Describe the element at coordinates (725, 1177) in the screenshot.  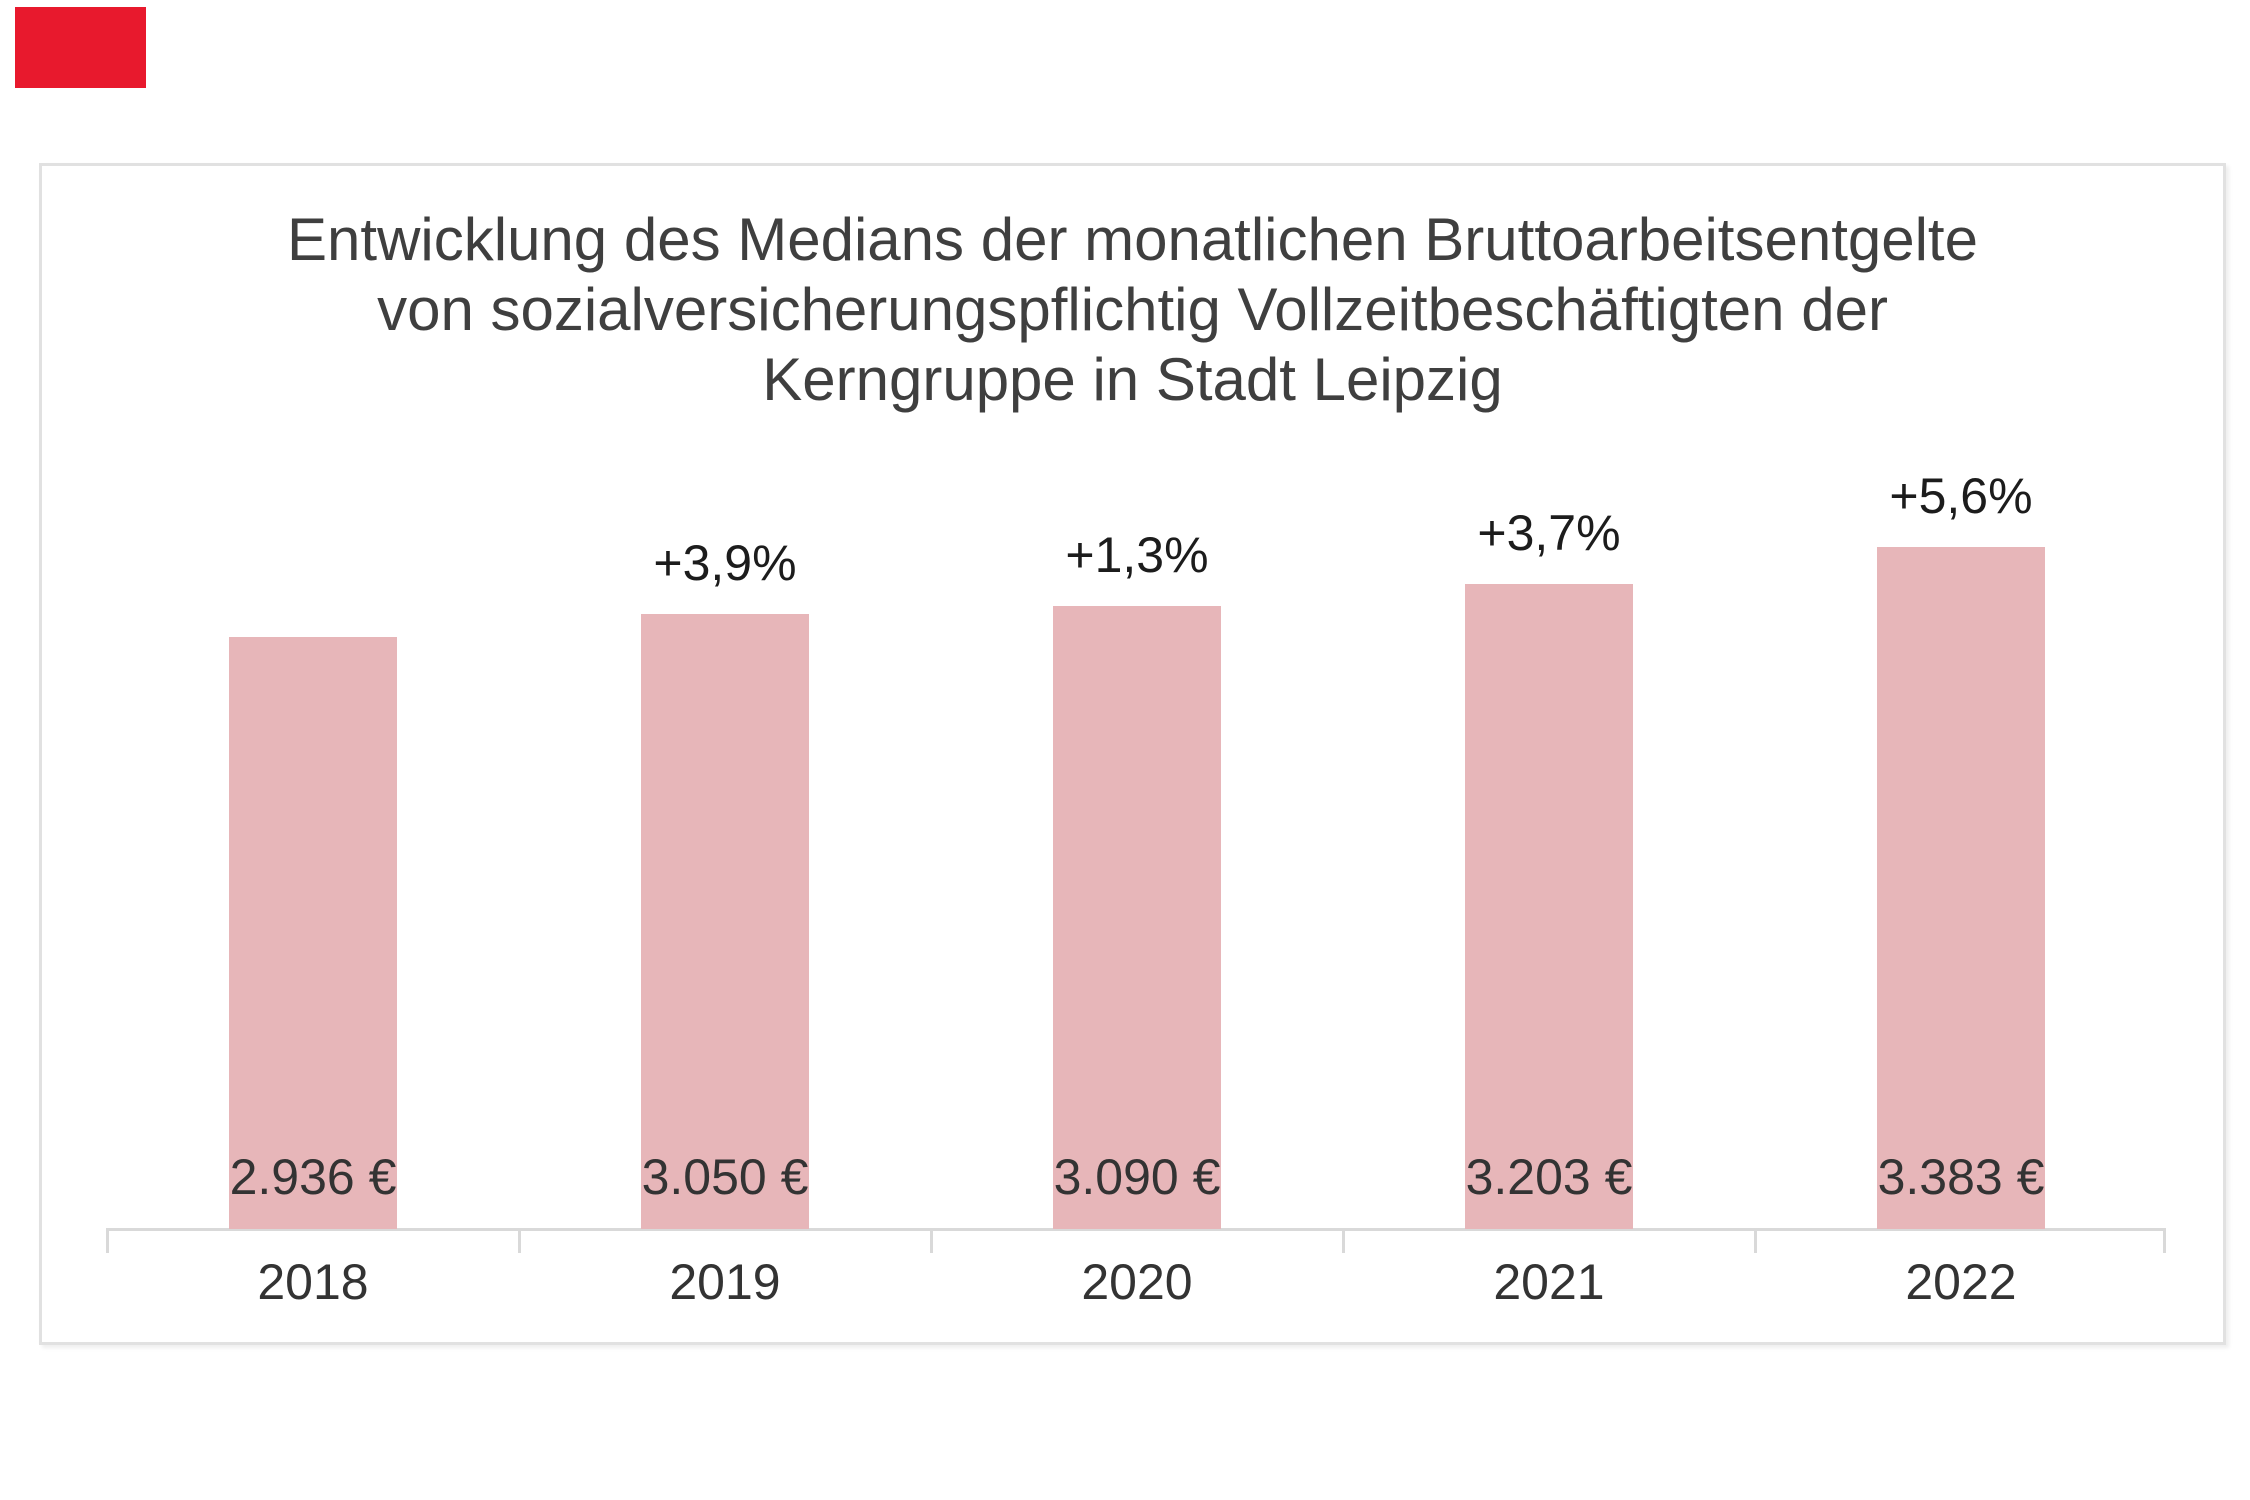
I see `value-label-2019: 3.050 €` at that location.